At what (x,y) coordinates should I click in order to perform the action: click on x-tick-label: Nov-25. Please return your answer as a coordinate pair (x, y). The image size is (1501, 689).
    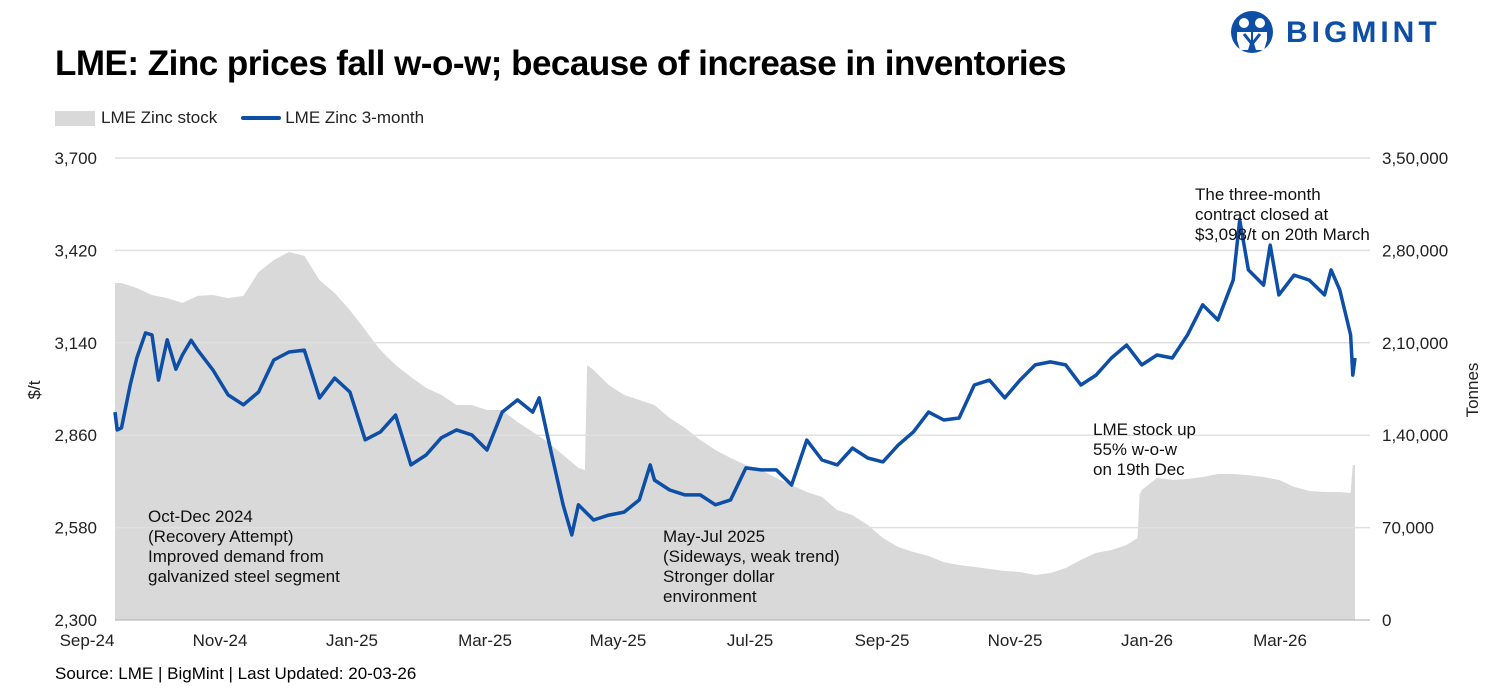
    Looking at the image, I should click on (1015, 640).